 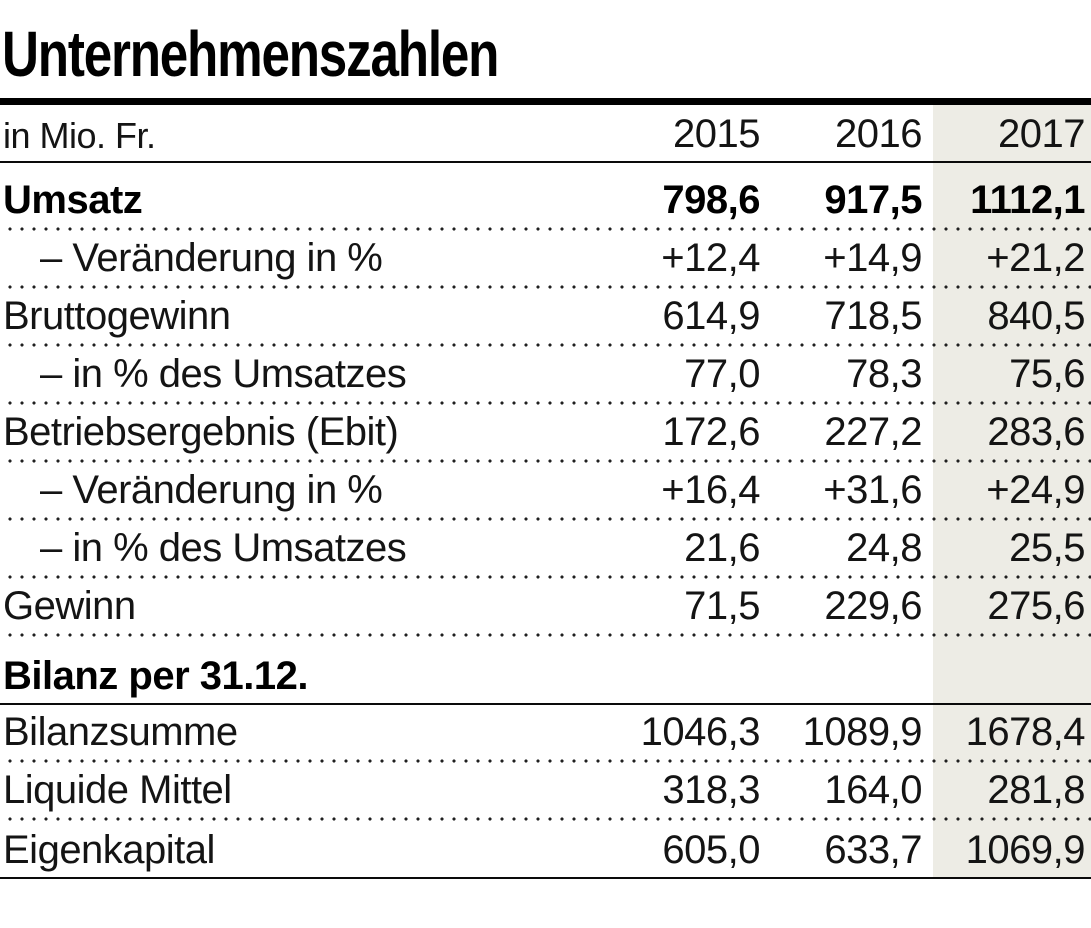 What do you see at coordinates (545, 258) in the screenshot?
I see `table-row-umsatz-veraenderung: – Veränderung in % +12,4 +14,9 +21,2` at bounding box center [545, 258].